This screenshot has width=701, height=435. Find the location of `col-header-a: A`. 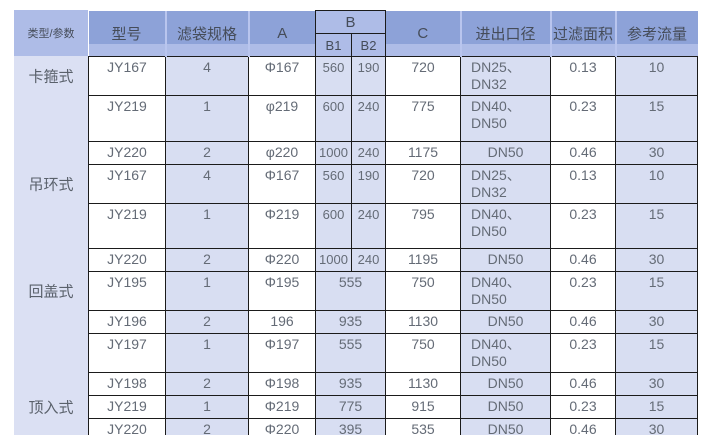

col-header-a: A is located at coordinates (281, 33).